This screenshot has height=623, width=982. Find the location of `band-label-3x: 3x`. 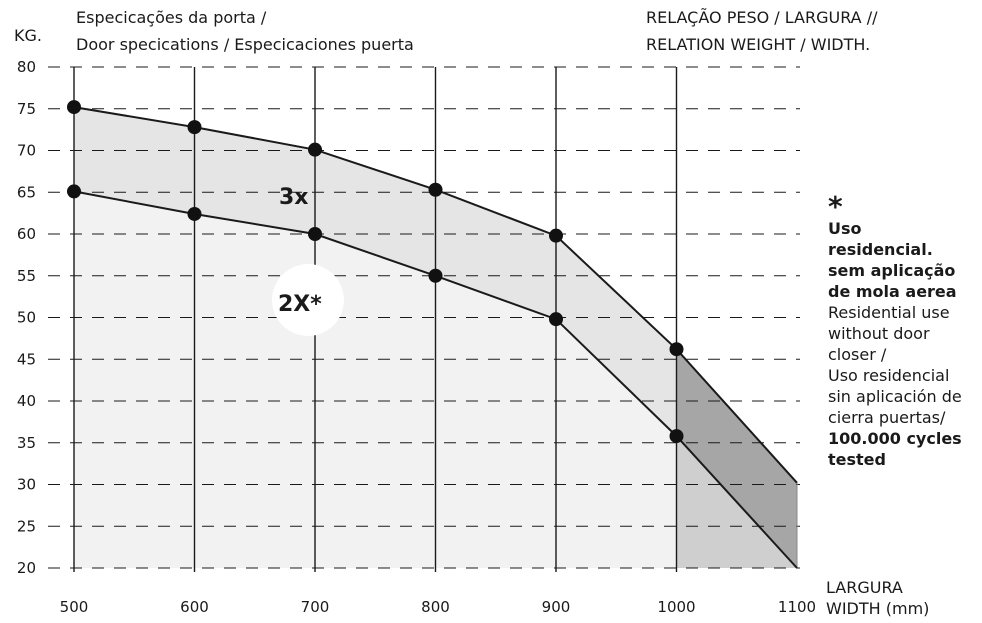

band-label-3x: 3x is located at coordinates (294, 197).